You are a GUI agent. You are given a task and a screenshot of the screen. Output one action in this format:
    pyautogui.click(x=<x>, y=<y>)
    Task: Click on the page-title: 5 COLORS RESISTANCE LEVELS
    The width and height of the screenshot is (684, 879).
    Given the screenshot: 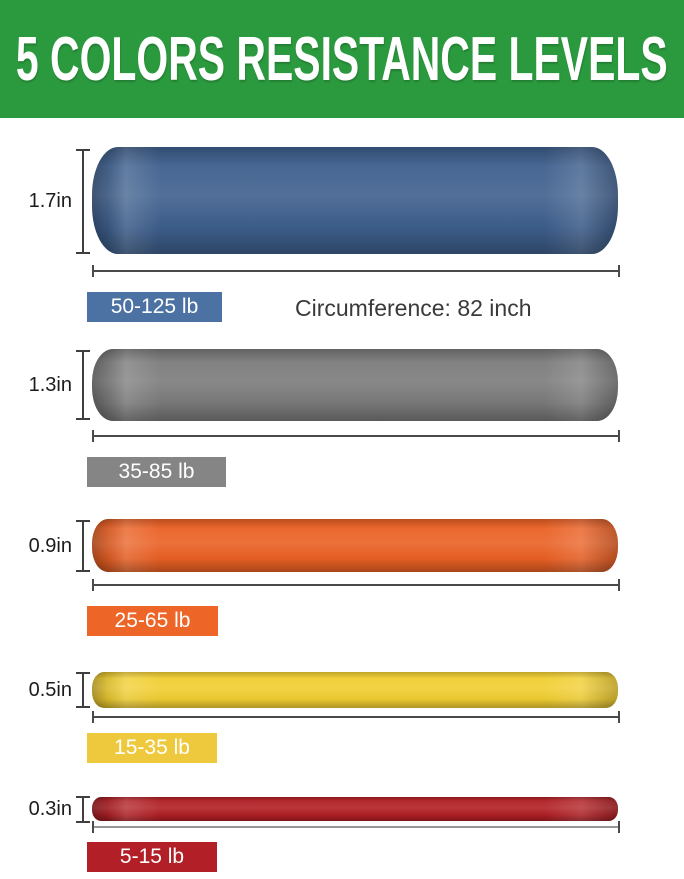 What is the action you would take?
    pyautogui.click(x=342, y=59)
    